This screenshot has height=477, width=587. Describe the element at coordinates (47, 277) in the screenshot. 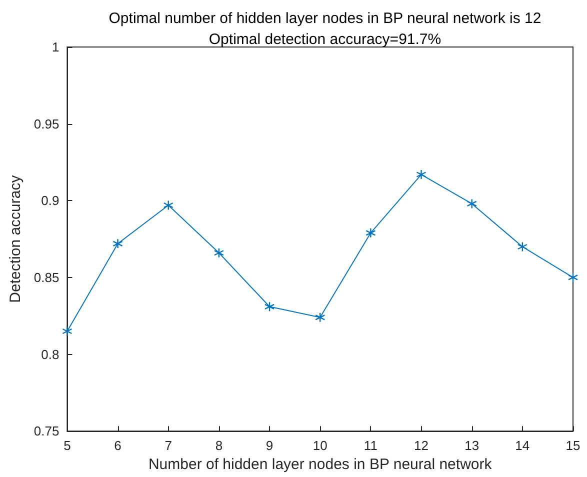

I see `y-tick-label: 0.85` at that location.